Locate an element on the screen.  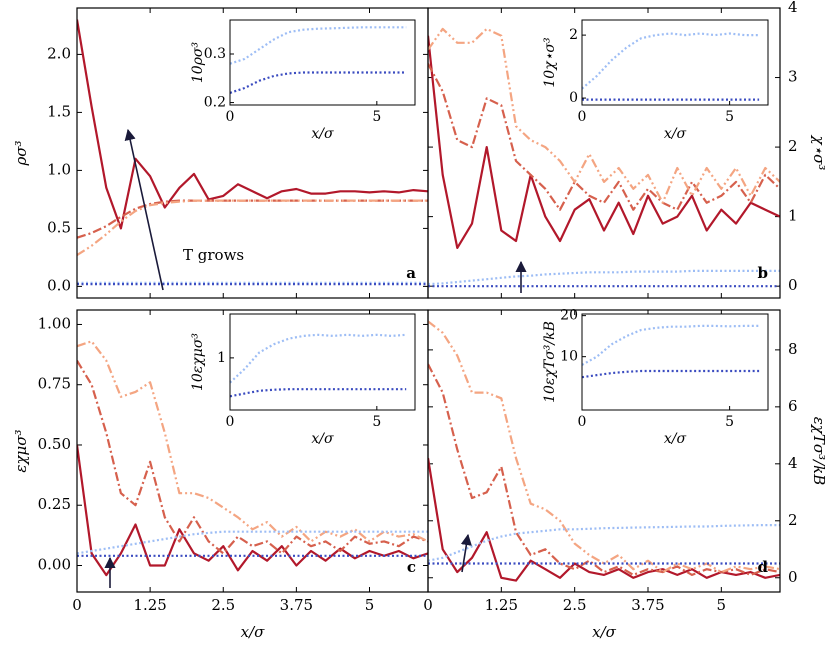
y-axis-label: ρσ³ is located at coordinates (21, 153).